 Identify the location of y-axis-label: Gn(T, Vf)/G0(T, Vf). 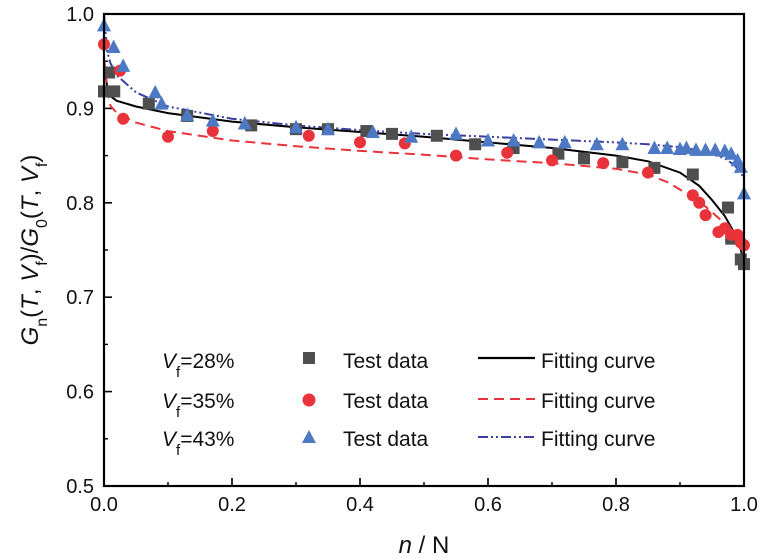
(34, 250).